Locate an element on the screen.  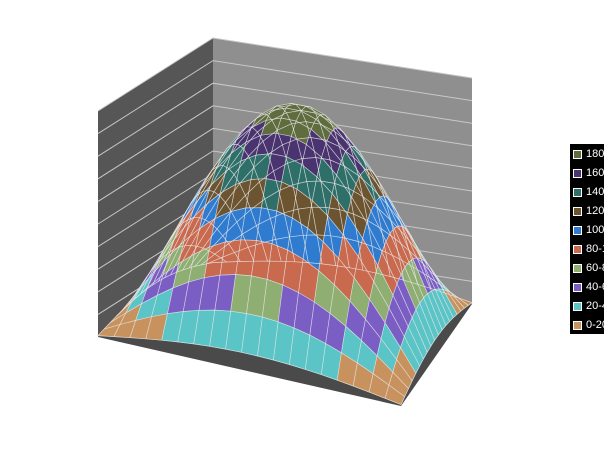
legend-item: 60-80 is located at coordinates (588, 268).